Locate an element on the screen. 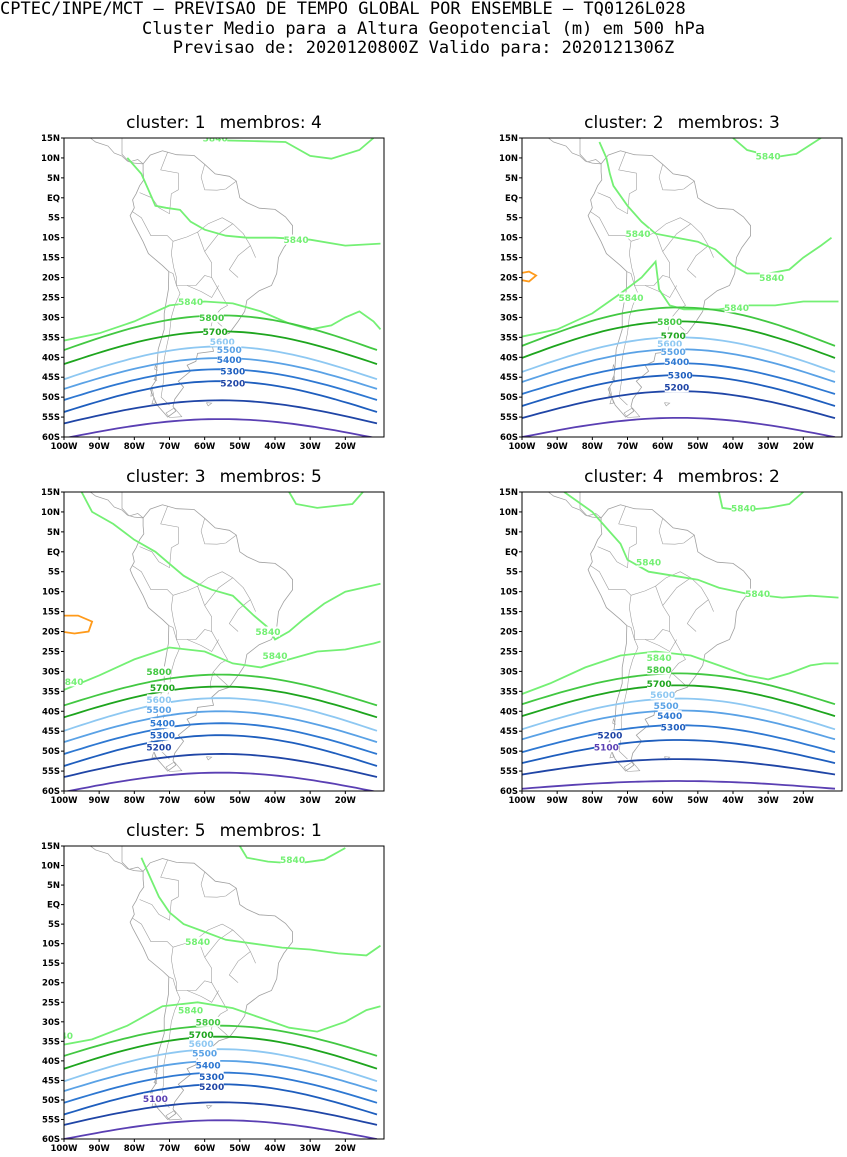  contour-label: 5800 is located at coordinates (211, 319).